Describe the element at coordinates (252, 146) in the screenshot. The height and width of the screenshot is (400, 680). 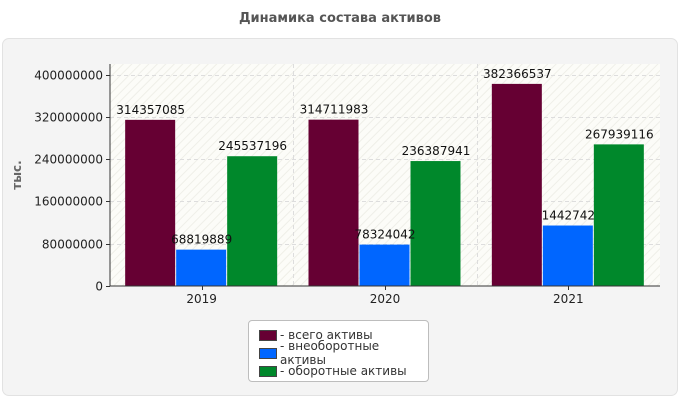
I see `data-label: 245537196` at that location.